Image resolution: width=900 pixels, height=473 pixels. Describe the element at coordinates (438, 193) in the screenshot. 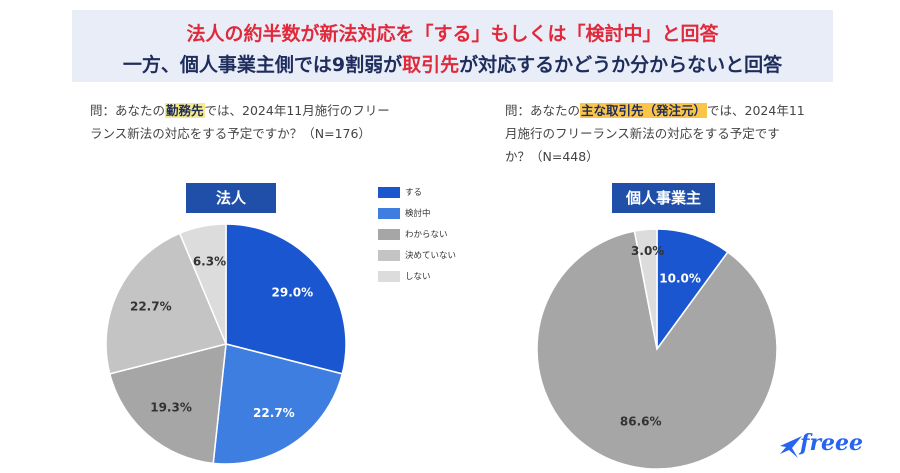

I see `legend-item-0: する` at that location.